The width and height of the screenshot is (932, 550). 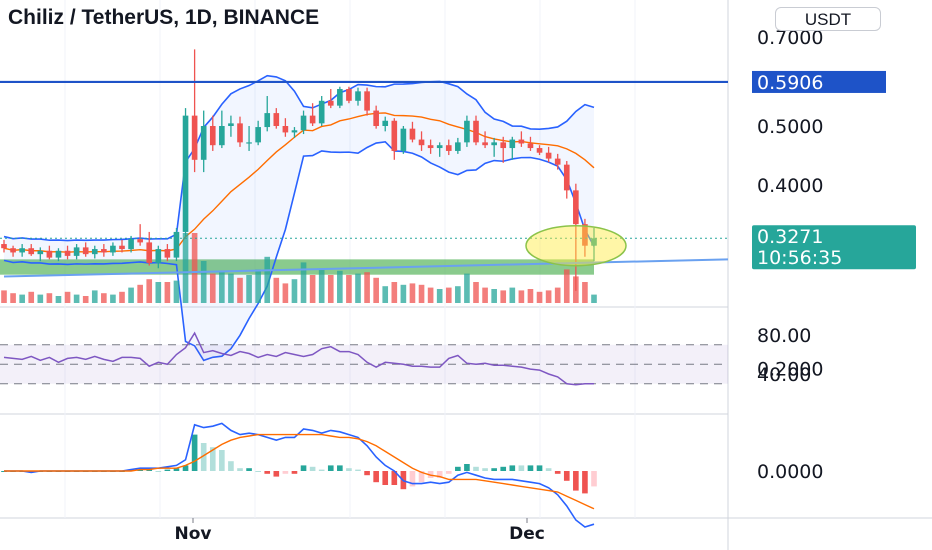 I want to click on time-tick-label: Dec, so click(x=527, y=534).